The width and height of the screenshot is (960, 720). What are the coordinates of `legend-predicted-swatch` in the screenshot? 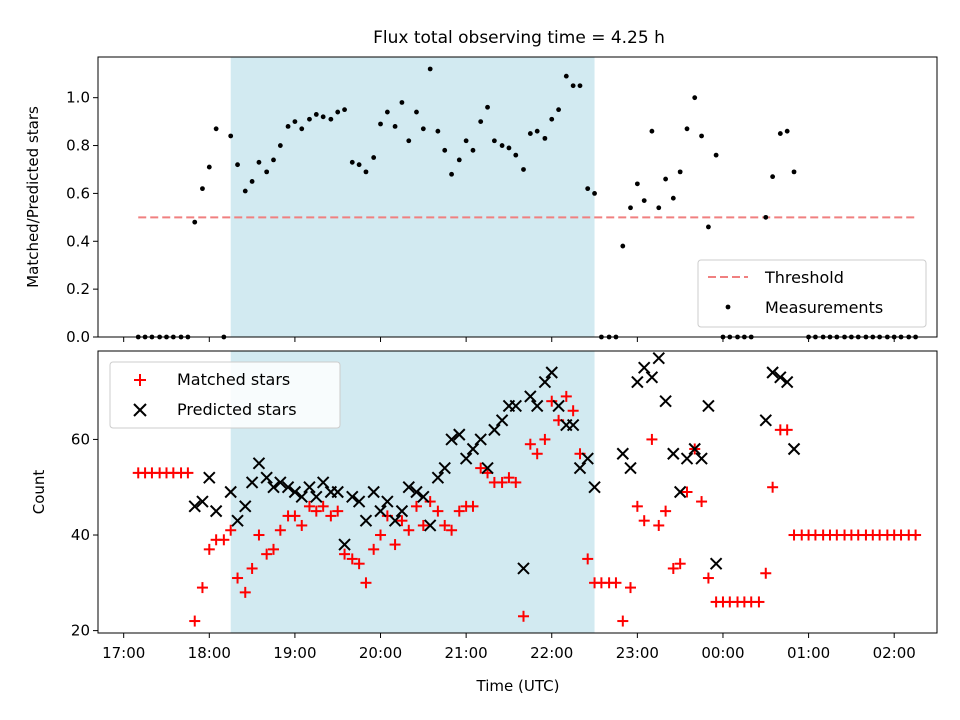 It's located at (140, 410).